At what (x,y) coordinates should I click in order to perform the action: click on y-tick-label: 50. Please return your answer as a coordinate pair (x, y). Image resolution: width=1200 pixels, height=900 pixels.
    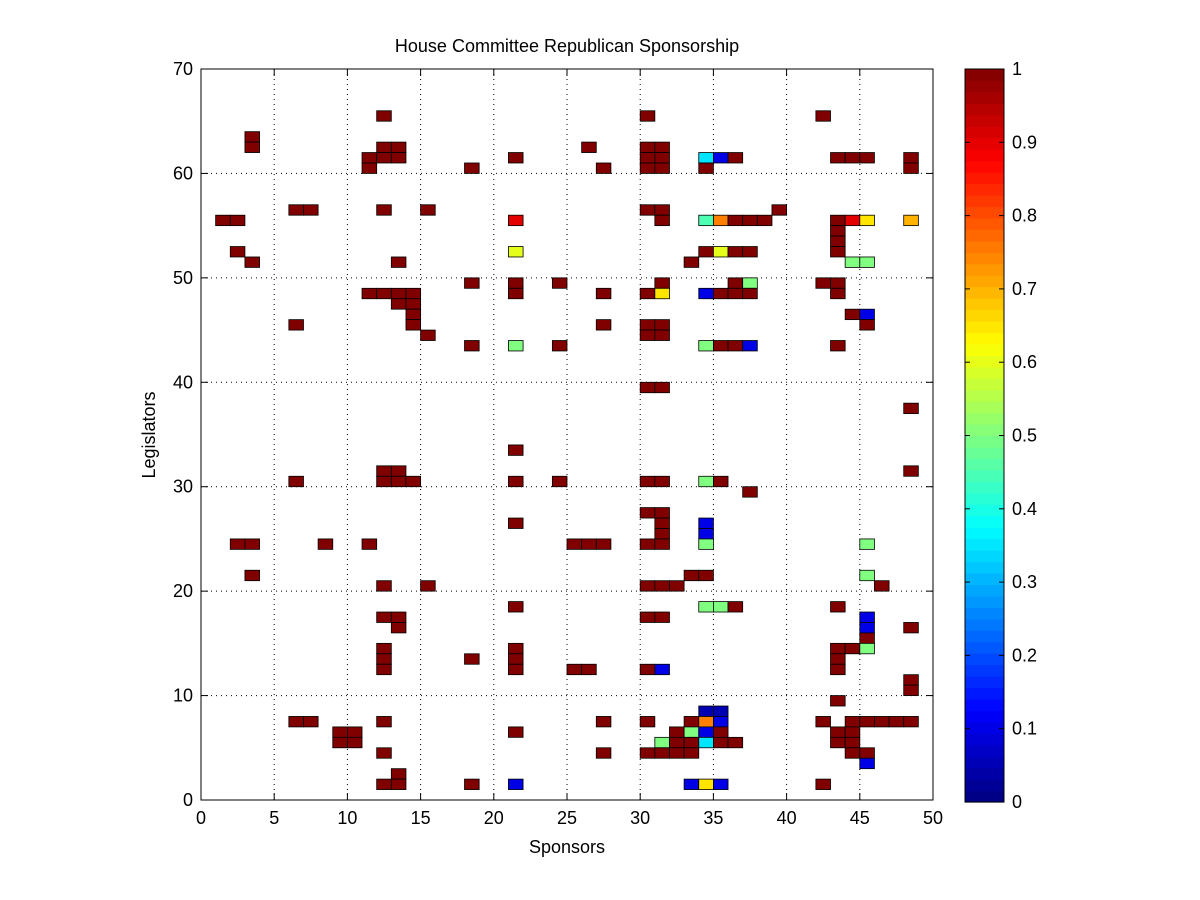
    Looking at the image, I should click on (183, 278).